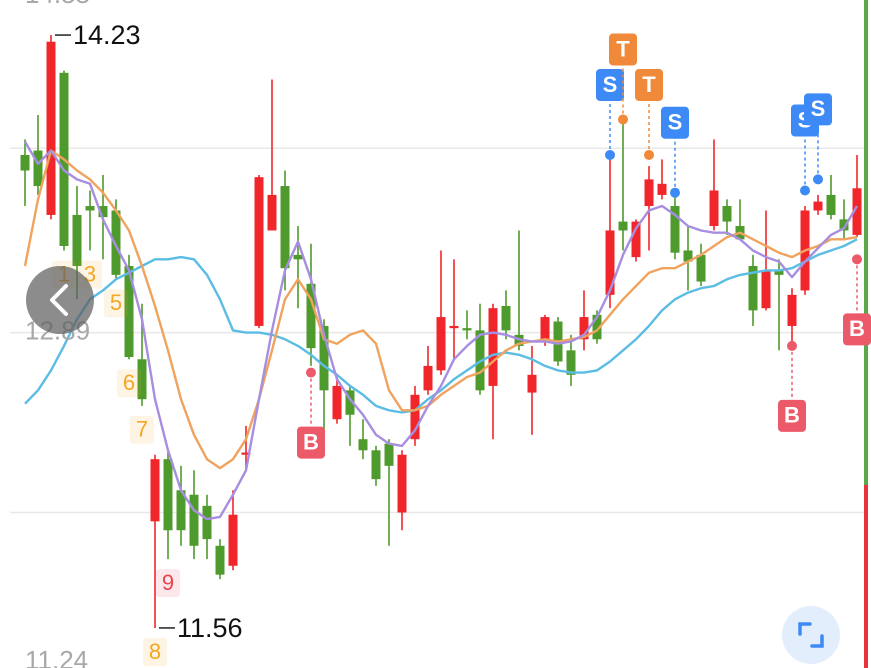  I want to click on count-label: 9, so click(168, 582).